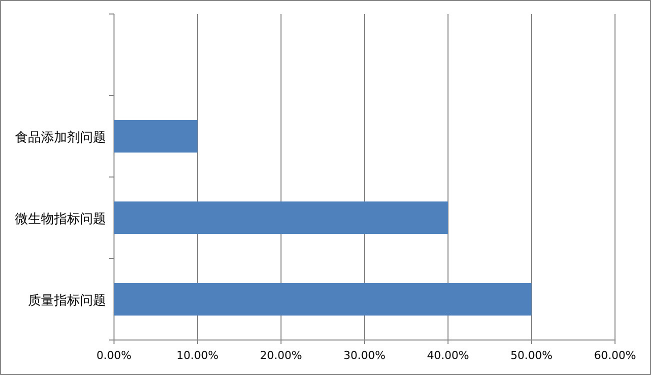 The height and width of the screenshot is (375, 651). What do you see at coordinates (60, 137) in the screenshot?
I see `y-tick-label: 食品添加剂问题` at bounding box center [60, 137].